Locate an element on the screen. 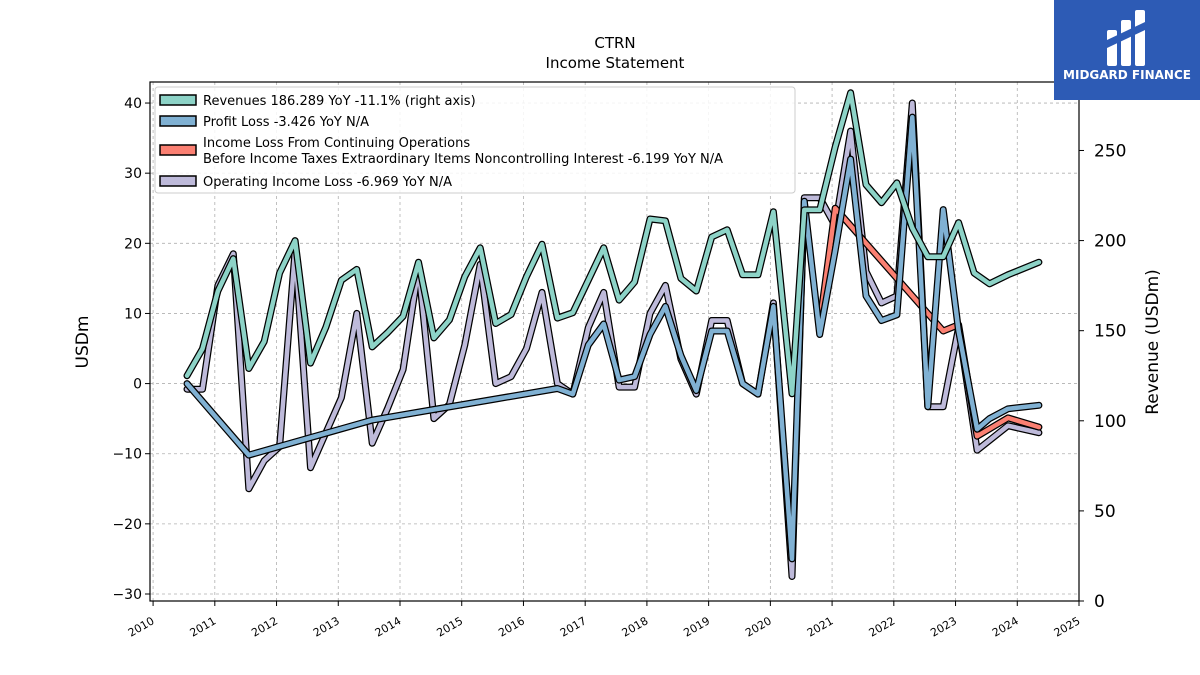 This screenshot has width=1200, height=675. x-tick-label: 2011 is located at coordinates (203, 626).